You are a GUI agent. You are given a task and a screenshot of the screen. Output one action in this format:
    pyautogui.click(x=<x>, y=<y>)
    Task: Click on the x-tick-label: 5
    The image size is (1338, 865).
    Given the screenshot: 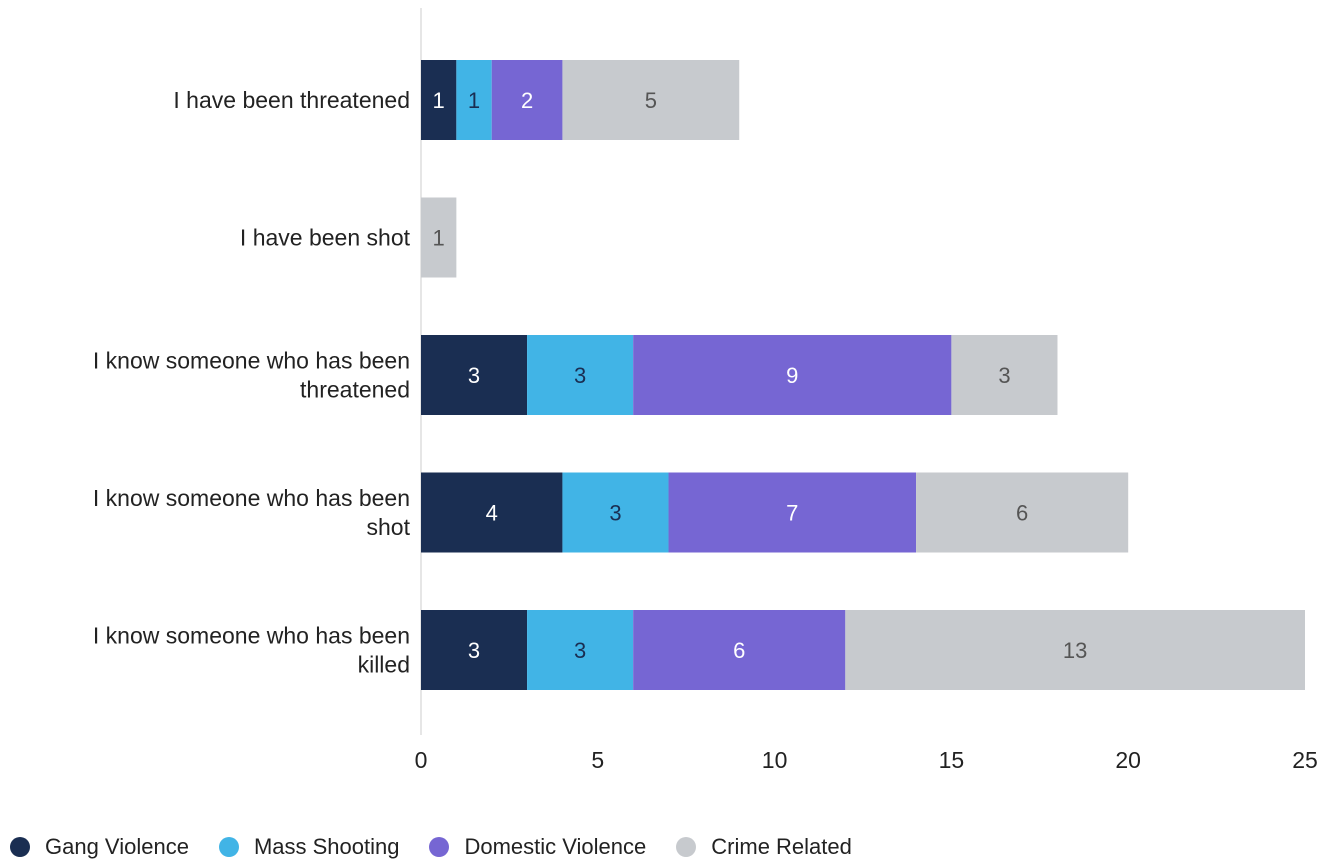 What is the action you would take?
    pyautogui.click(x=597, y=760)
    